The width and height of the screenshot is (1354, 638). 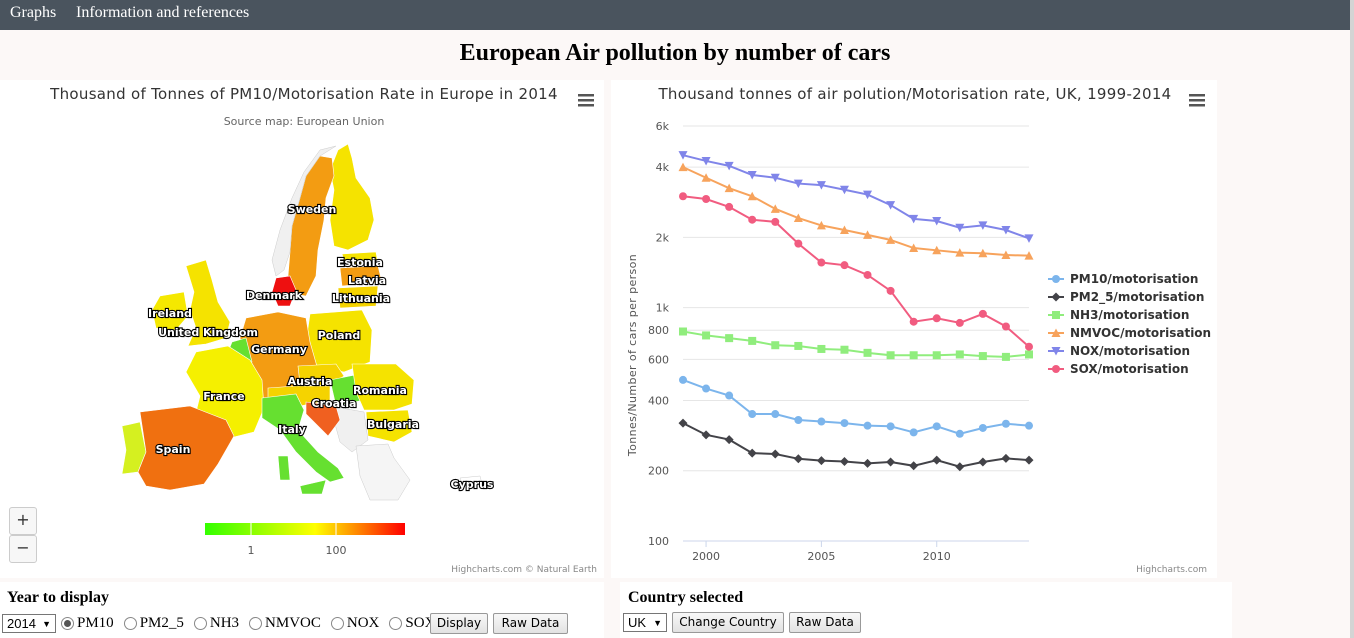 I want to click on nav-link-graphs: Graphs, so click(x=33, y=12).